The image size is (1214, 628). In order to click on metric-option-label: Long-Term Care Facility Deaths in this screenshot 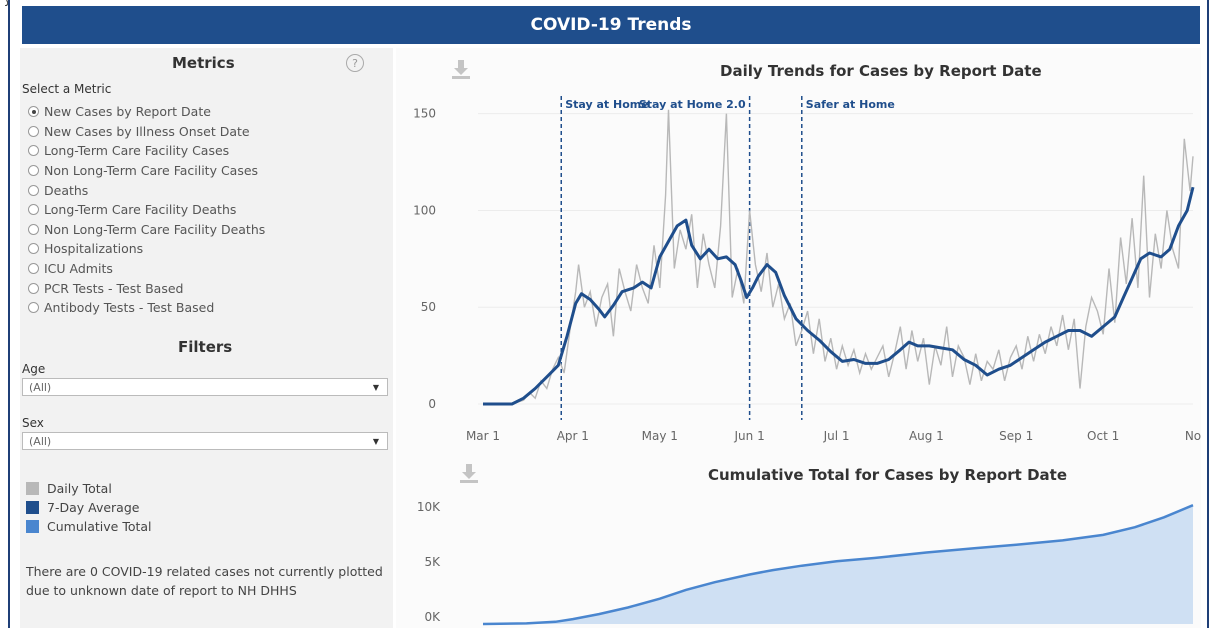, I will do `click(140, 210)`.